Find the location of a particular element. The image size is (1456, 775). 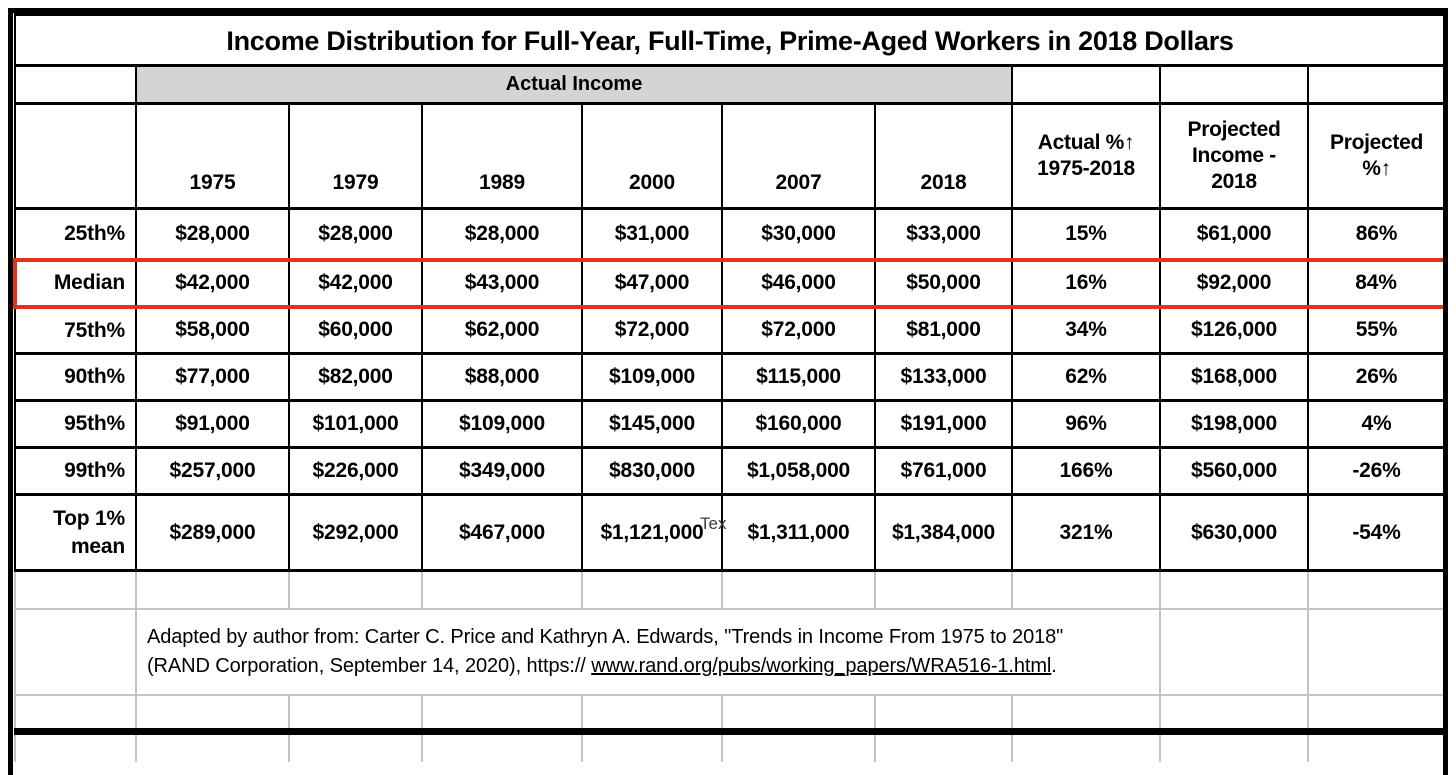

table-cell: $77,000 is located at coordinates (212, 377).